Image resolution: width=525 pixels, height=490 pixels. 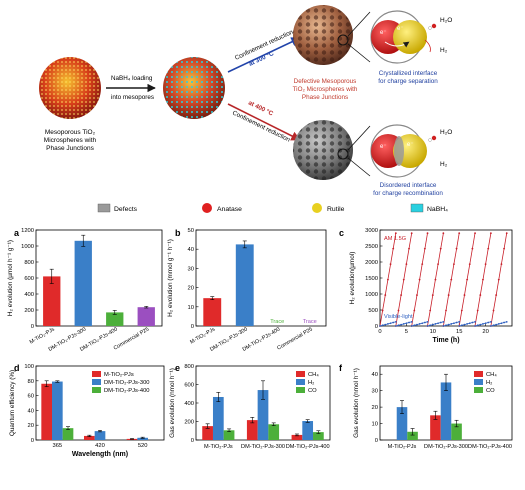 I want to click on y-axis-label: H₂ evolution (µmol h⁻¹ g⁻¹), so click(x=10, y=278).